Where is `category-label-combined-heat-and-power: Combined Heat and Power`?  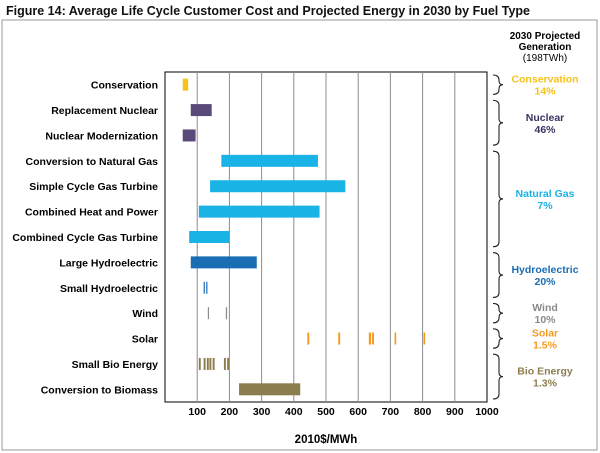
category-label-combined-heat-and-power: Combined Heat and Power is located at coordinates (91, 213).